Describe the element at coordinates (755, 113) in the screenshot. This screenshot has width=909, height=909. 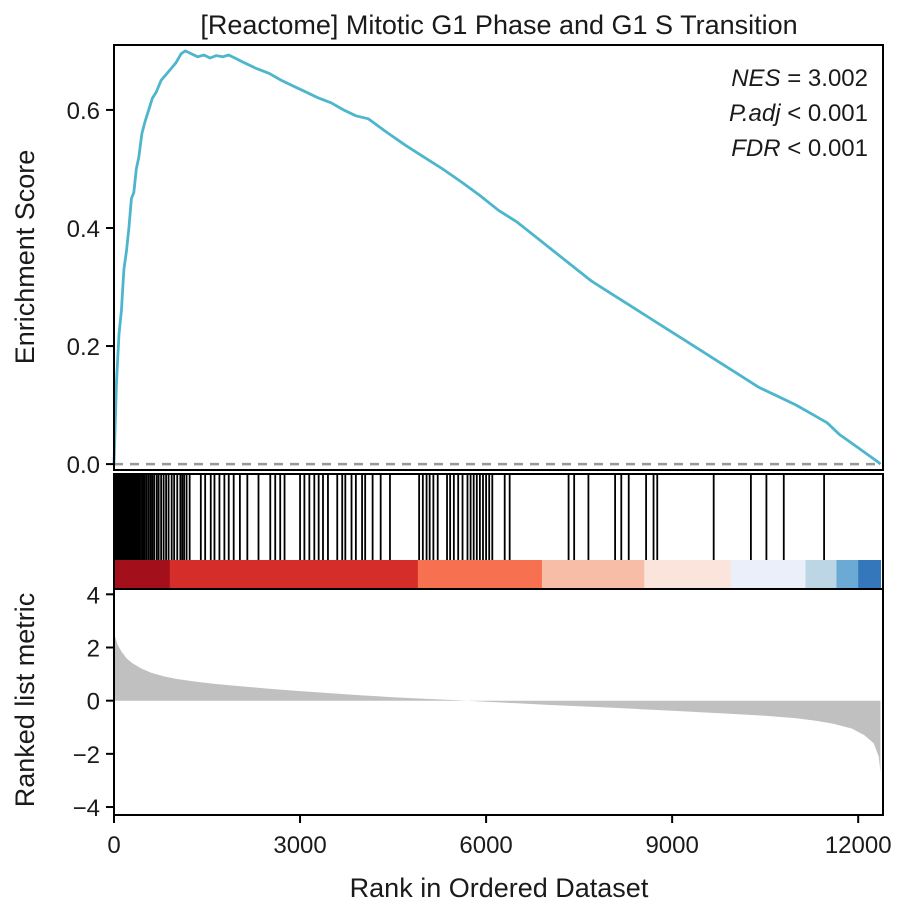
I see `stat-label: P.adj` at that location.